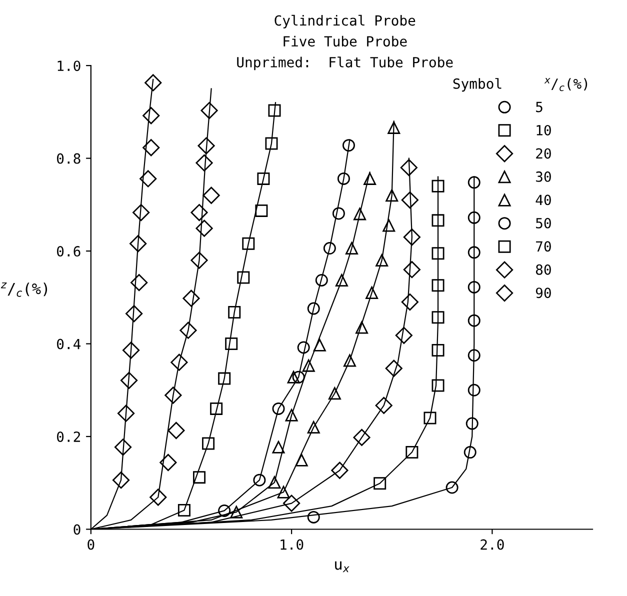  What do you see at coordinates (345, 21) in the screenshot?
I see `text: Cylindrical Probe` at bounding box center [345, 21].